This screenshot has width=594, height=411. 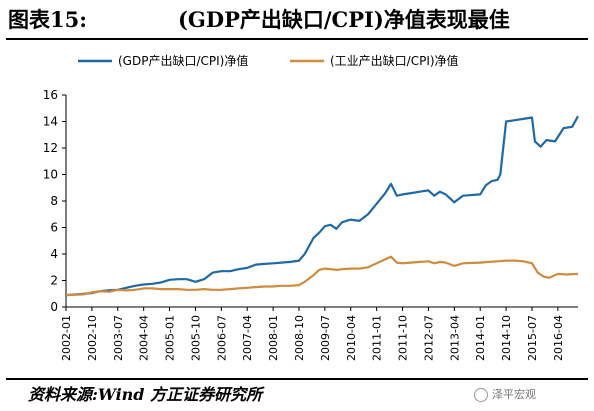 I want to click on y-tick-label: 6, so click(x=54, y=228).